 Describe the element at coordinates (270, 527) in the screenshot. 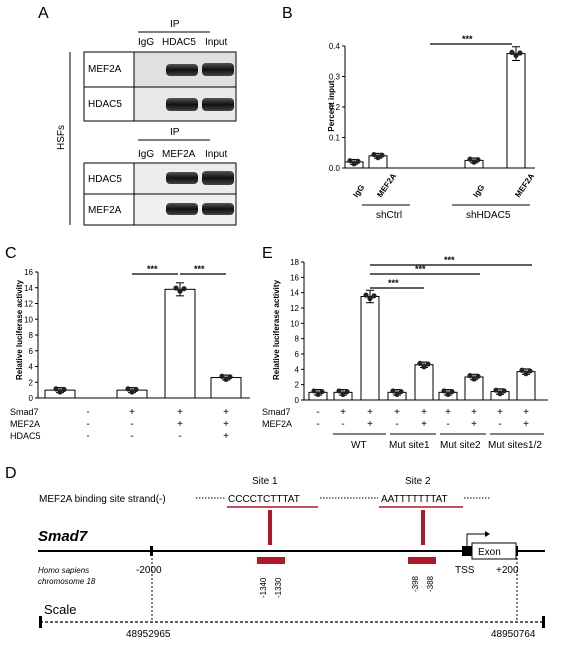

I see `site1-marker` at that location.